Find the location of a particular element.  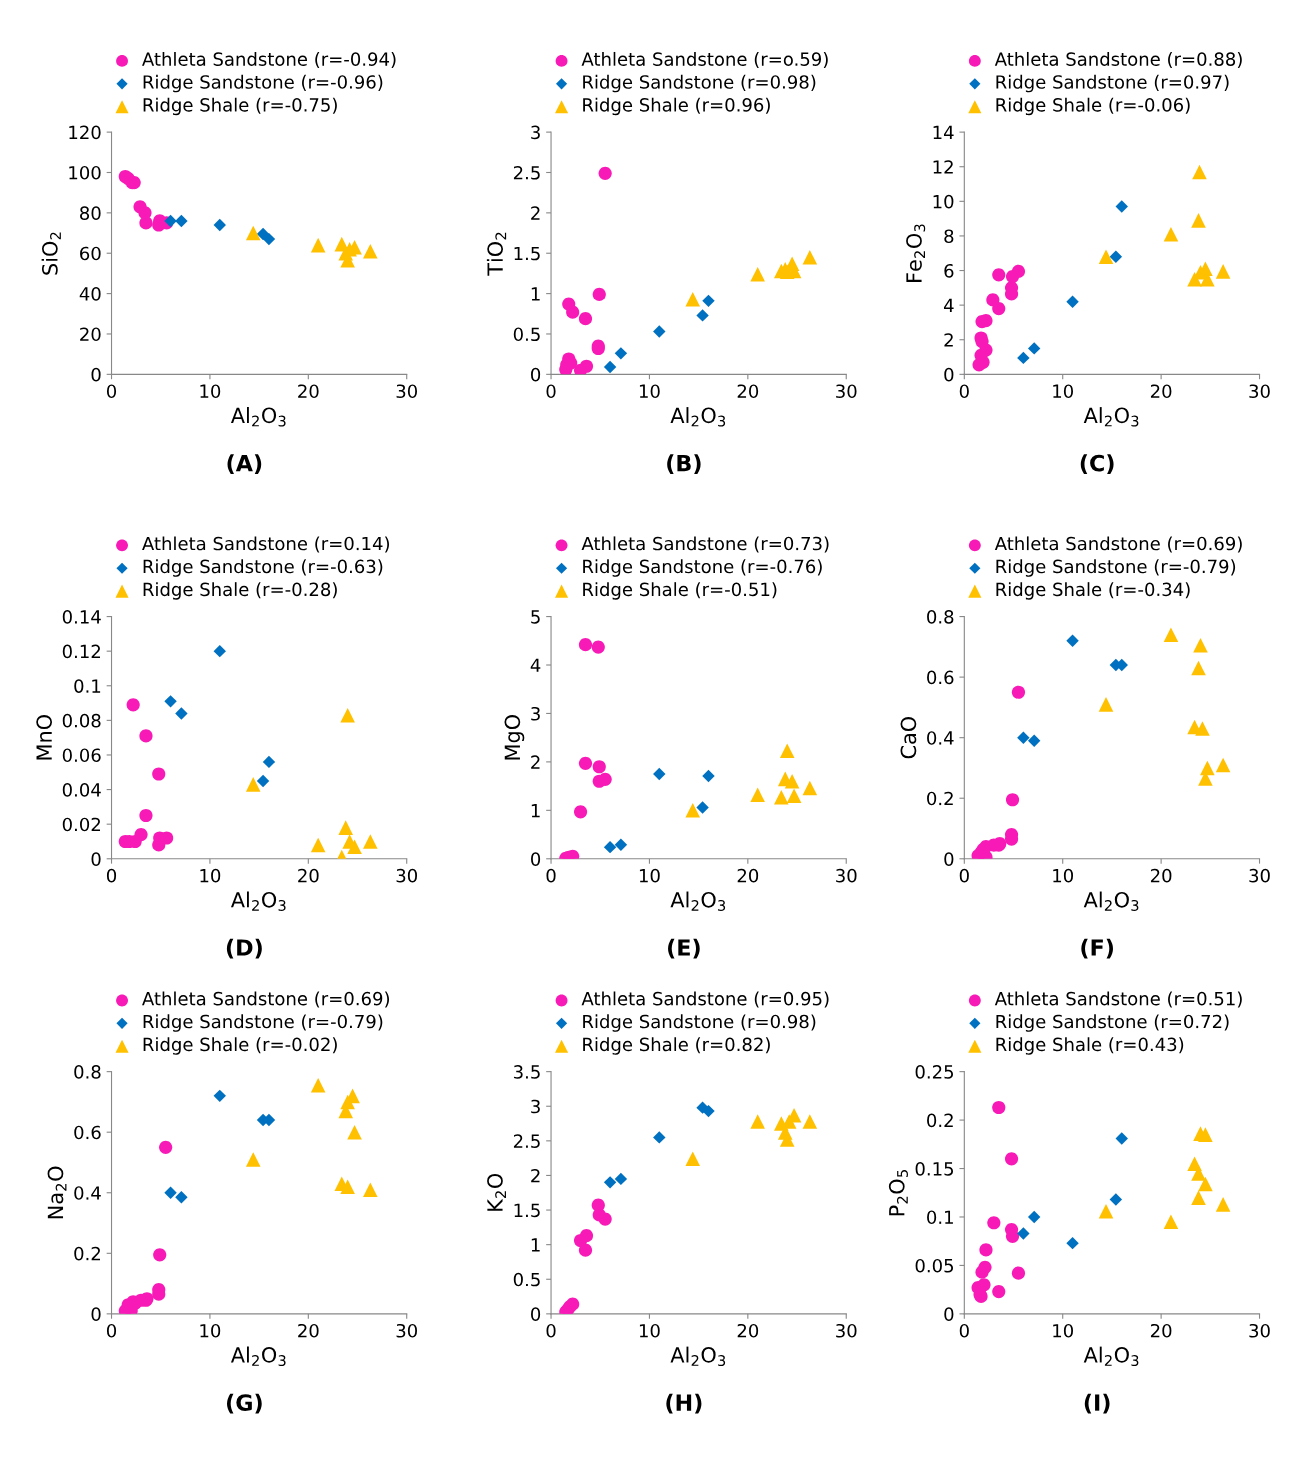

legend-label: Ridge Shale (r=-0.75) is located at coordinates (240, 106).